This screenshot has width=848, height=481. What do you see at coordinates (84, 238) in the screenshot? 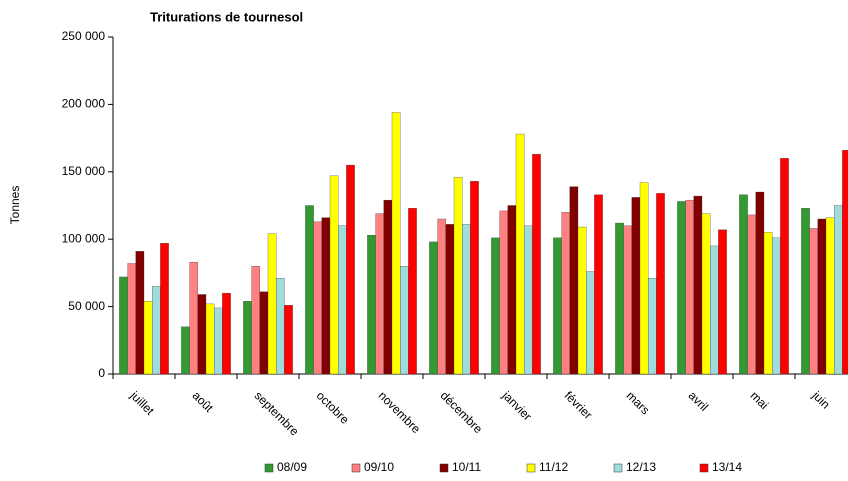
I see `y-tick-label: 100 000` at bounding box center [84, 238].